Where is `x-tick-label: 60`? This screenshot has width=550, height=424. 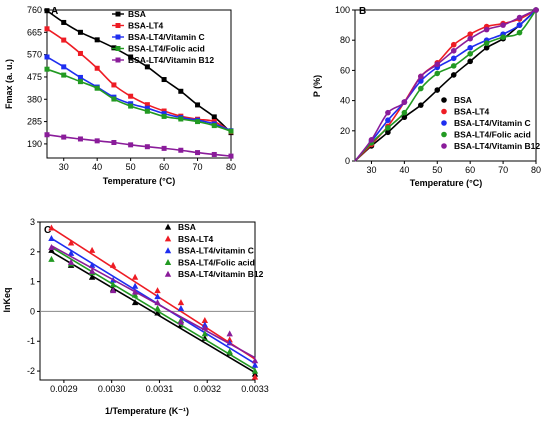 x-tick-label: 60 is located at coordinates (470, 170).